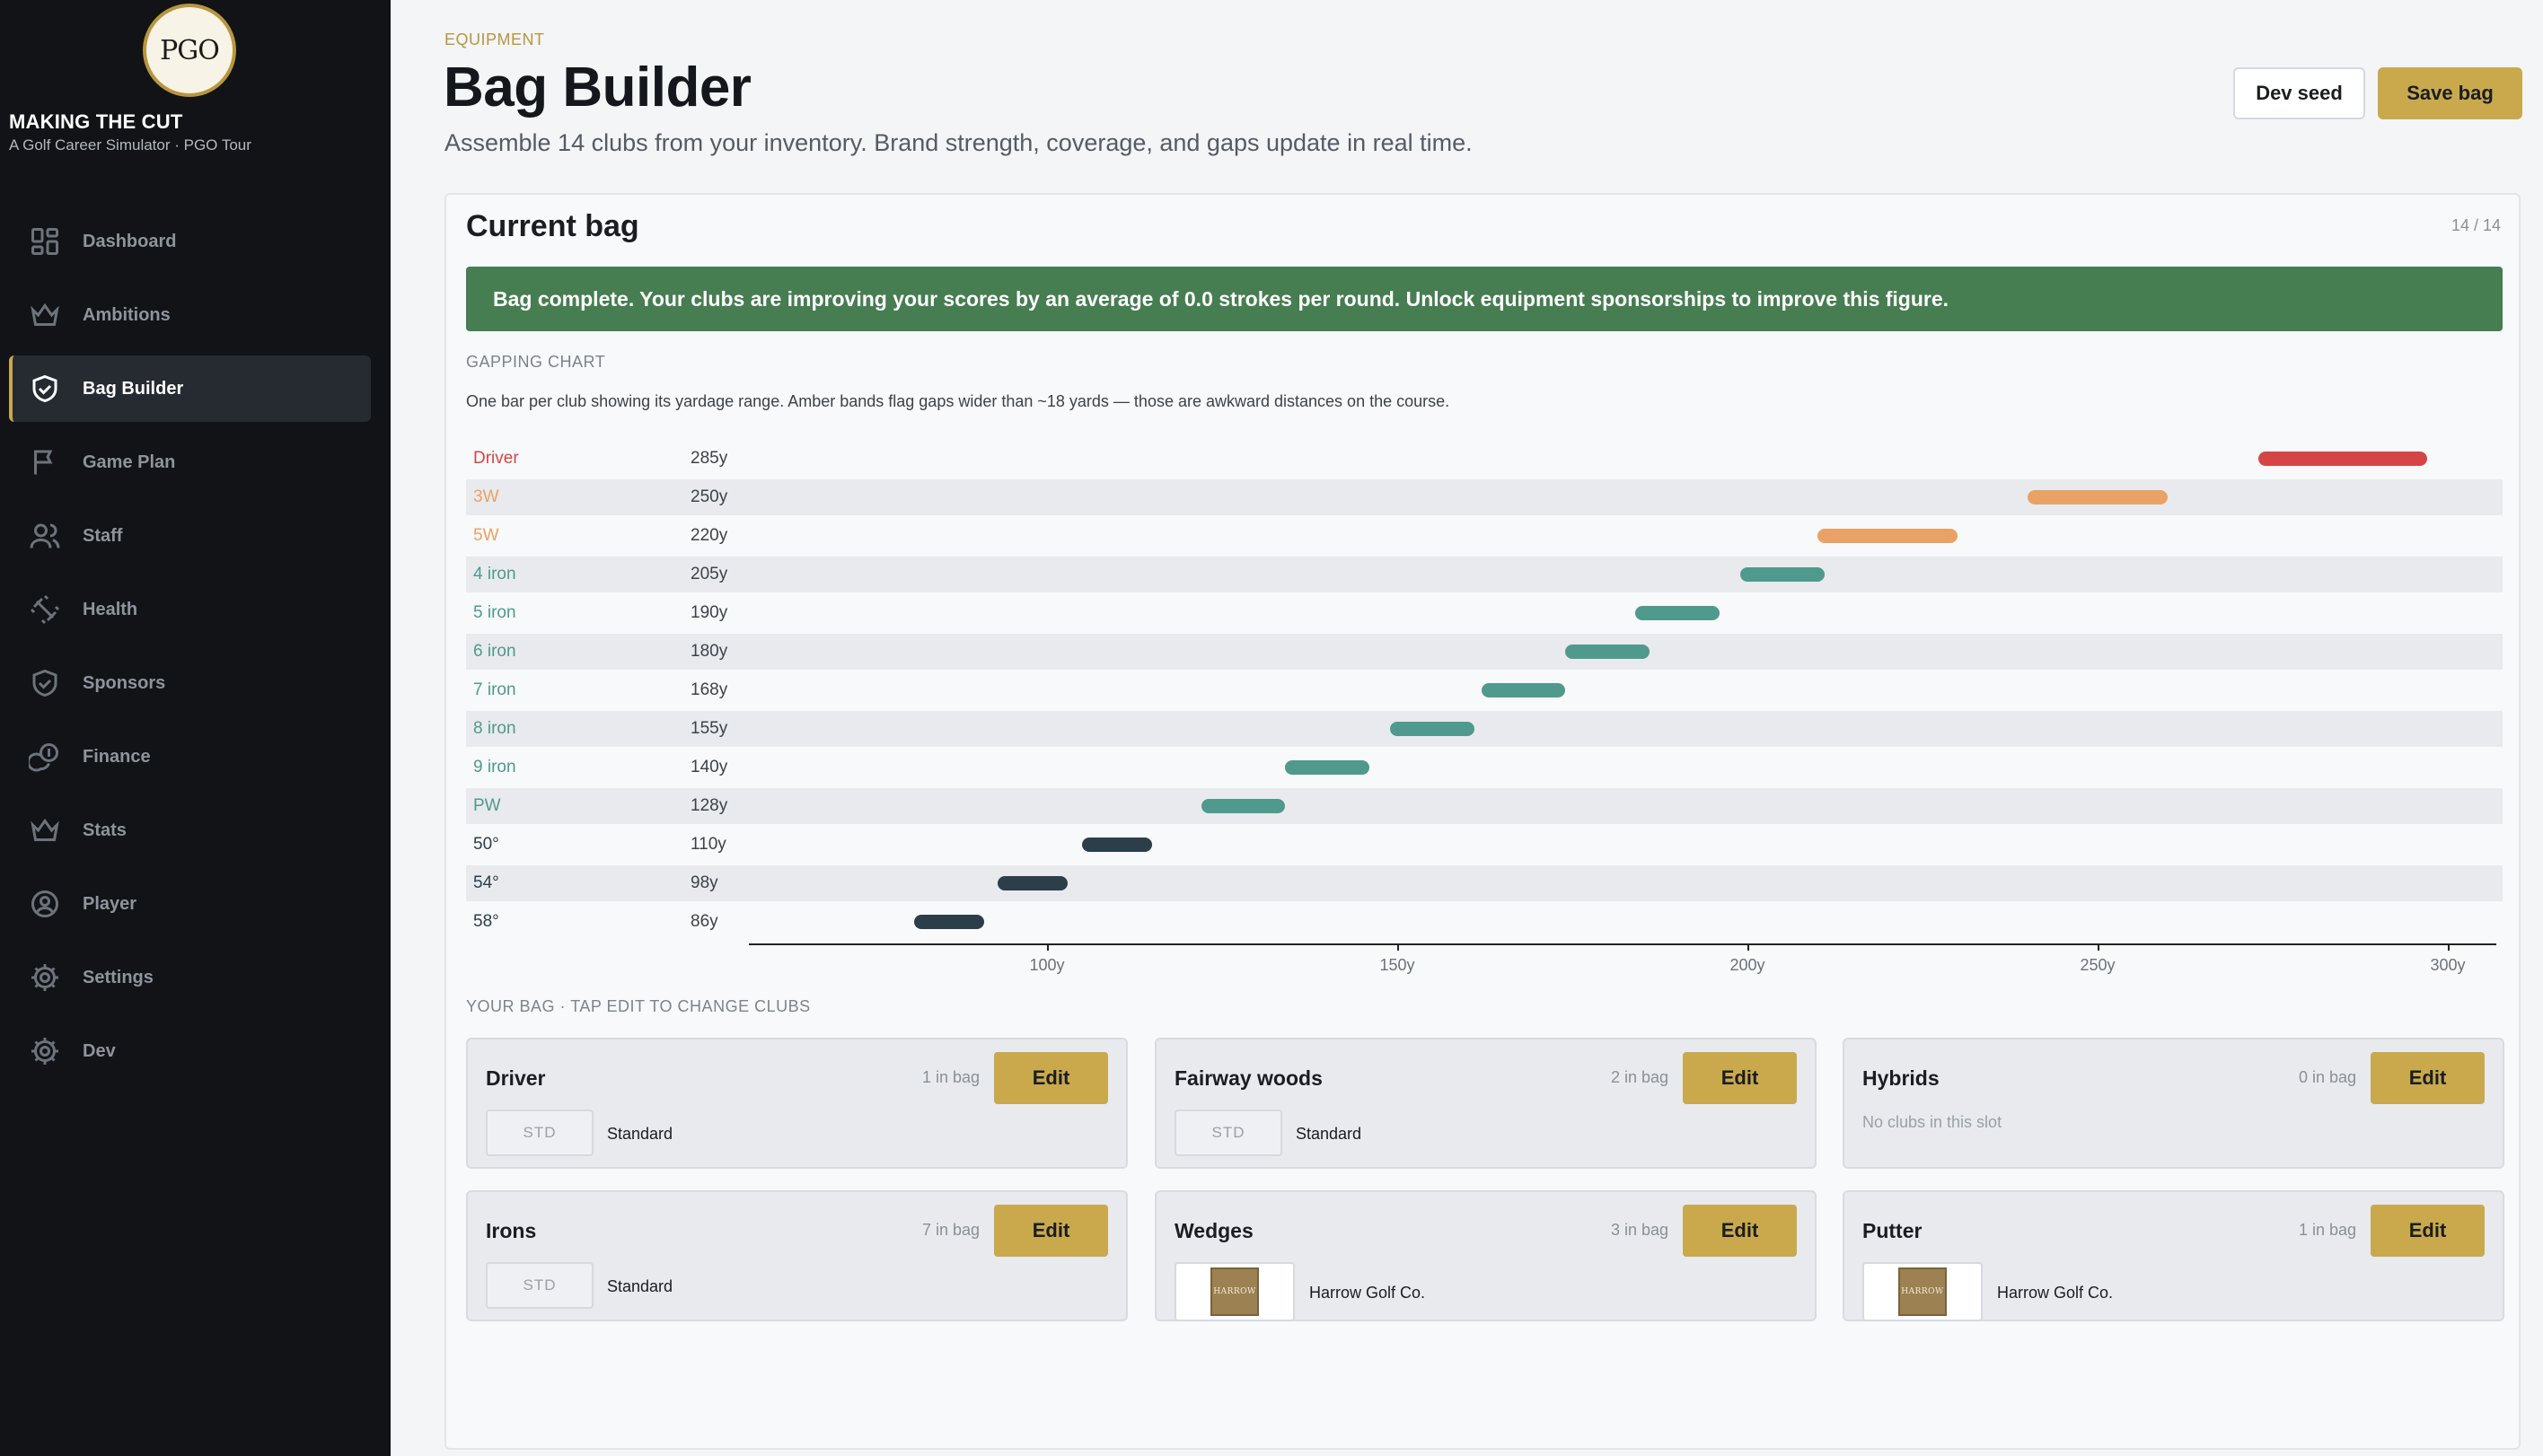  What do you see at coordinates (99, 1050) in the screenshot?
I see `sidebar-item-label: Dev` at bounding box center [99, 1050].